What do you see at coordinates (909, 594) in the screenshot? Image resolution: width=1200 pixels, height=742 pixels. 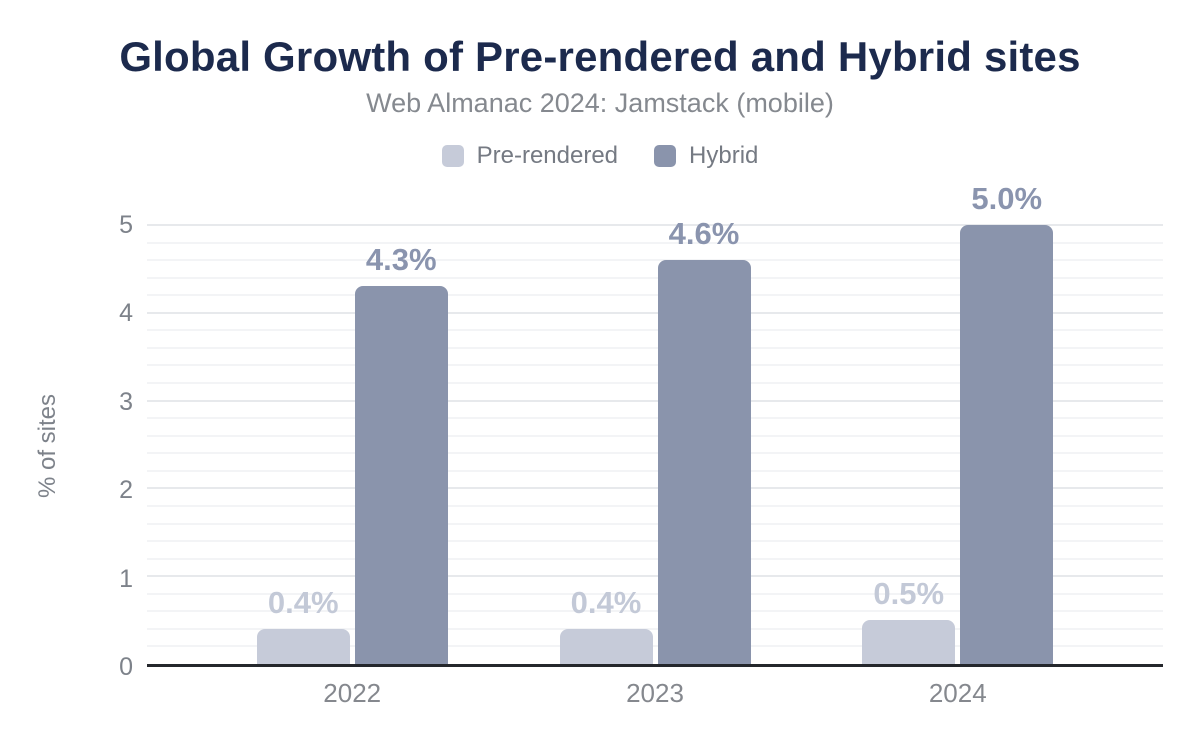 I see `value-label-pre-rendered-2024: 0.5%` at bounding box center [909, 594].